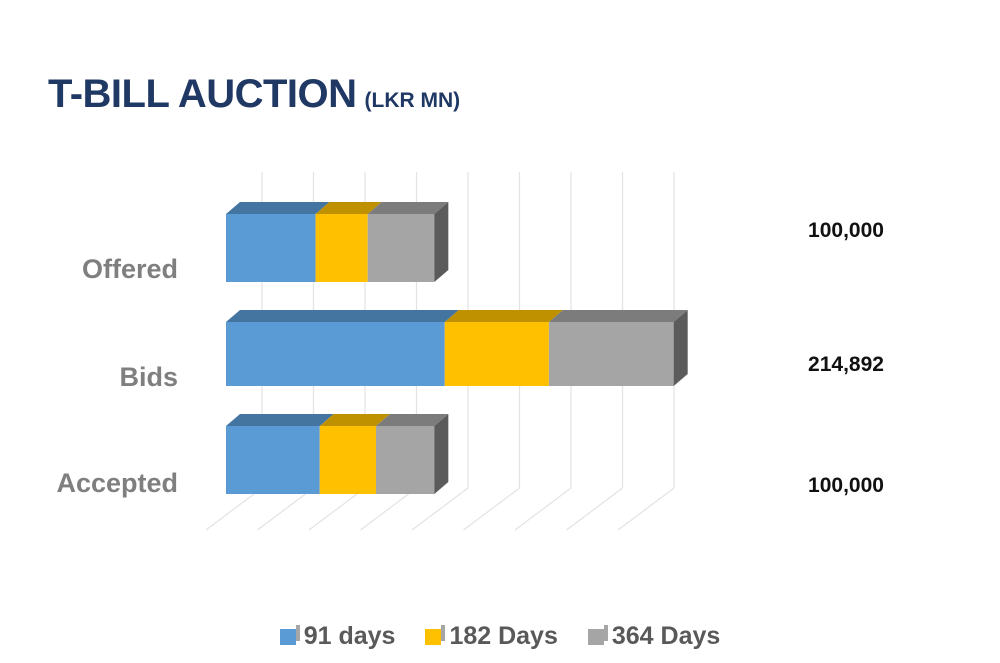 This screenshot has height=663, width=1000. What do you see at coordinates (349, 636) in the screenshot?
I see `legend-label: 91 days` at bounding box center [349, 636].